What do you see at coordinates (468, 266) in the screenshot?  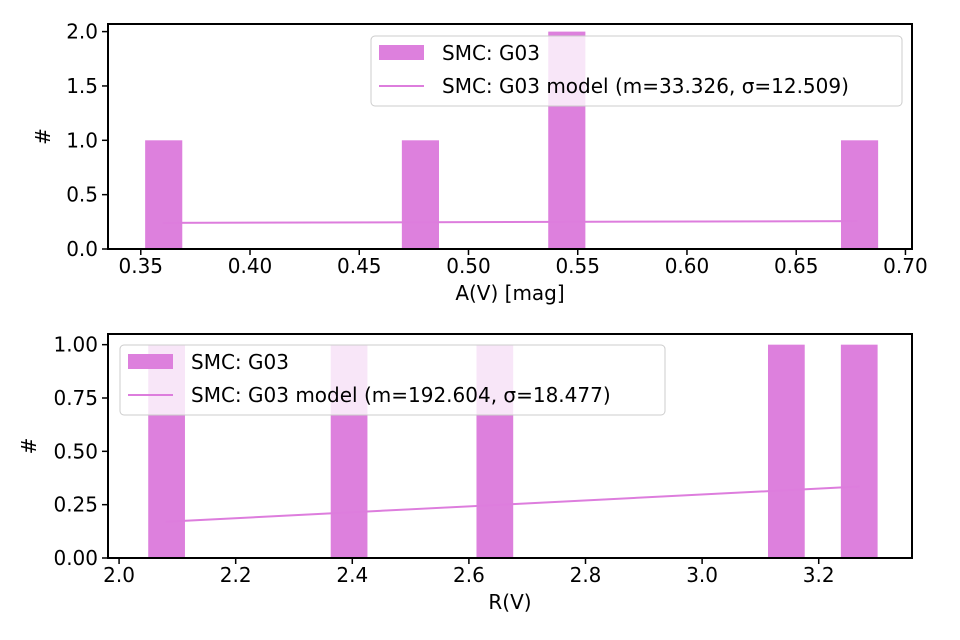 I see `x-tick-label: 0.50` at bounding box center [468, 266].